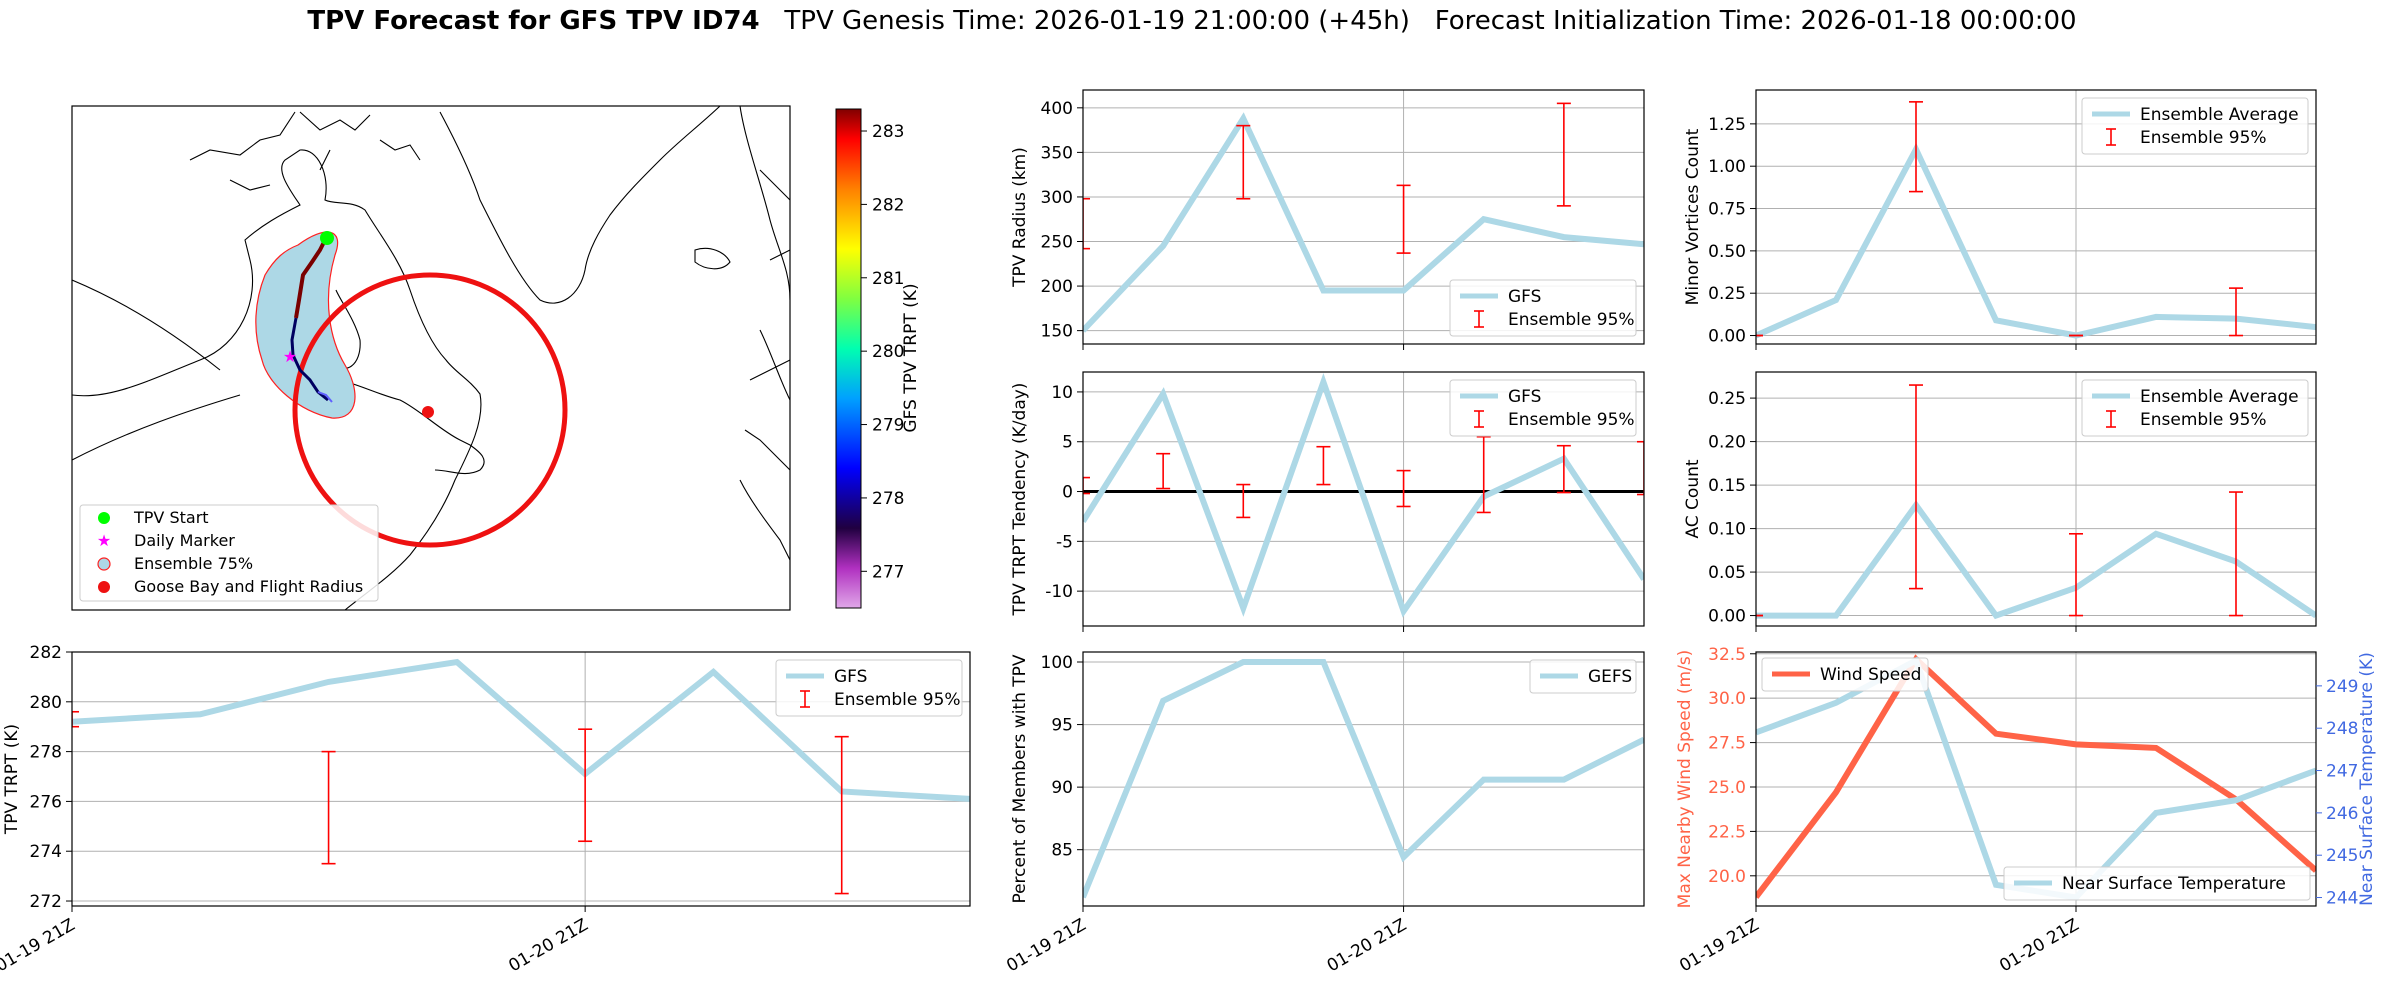 This screenshot has width=2384, height=982. Describe the element at coordinates (325, 397) in the screenshot. I see `tpv-track-blue` at that location.